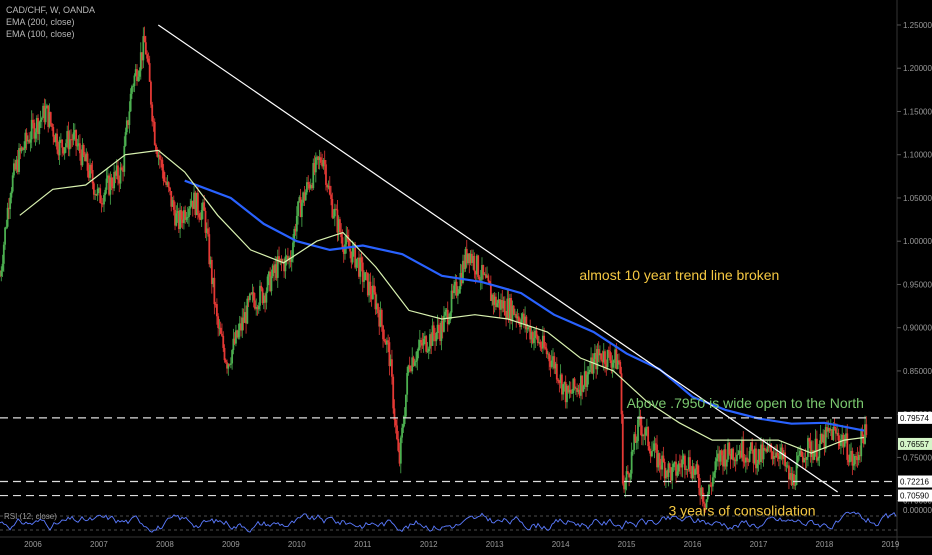 This screenshot has height=555, width=932. What do you see at coordinates (914, 418) in the screenshot?
I see `level-price-label: 0.79574` at bounding box center [914, 418].